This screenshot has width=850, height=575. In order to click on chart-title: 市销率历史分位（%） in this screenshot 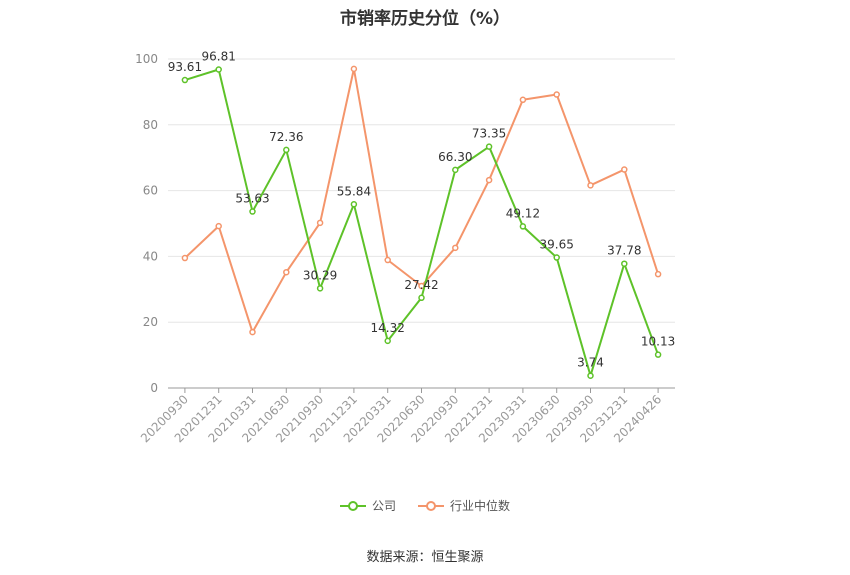, I will do `click(425, 19)`.